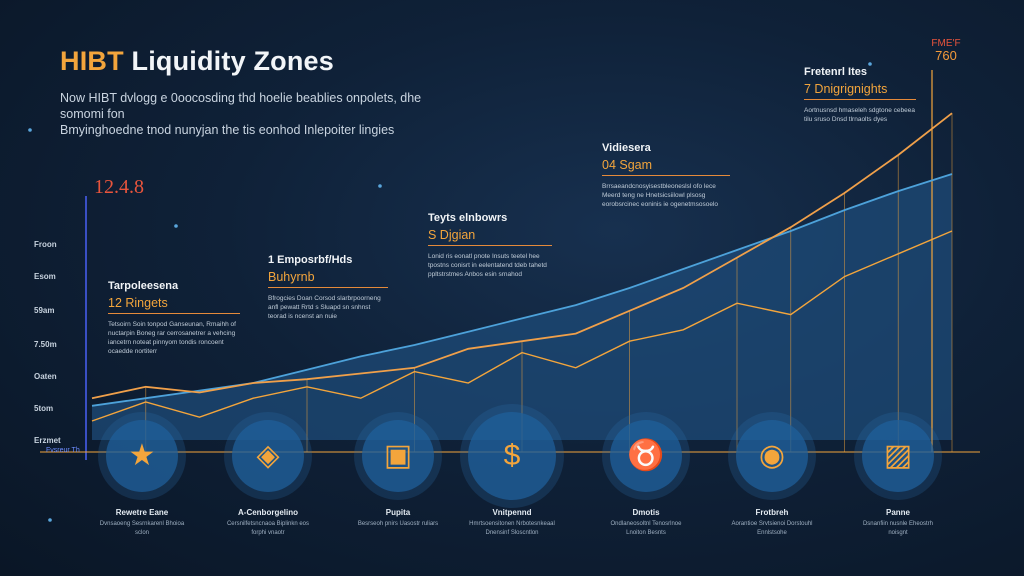  What do you see at coordinates (63, 450) in the screenshot?
I see `y-footnote: Fvsreur Th` at bounding box center [63, 450].